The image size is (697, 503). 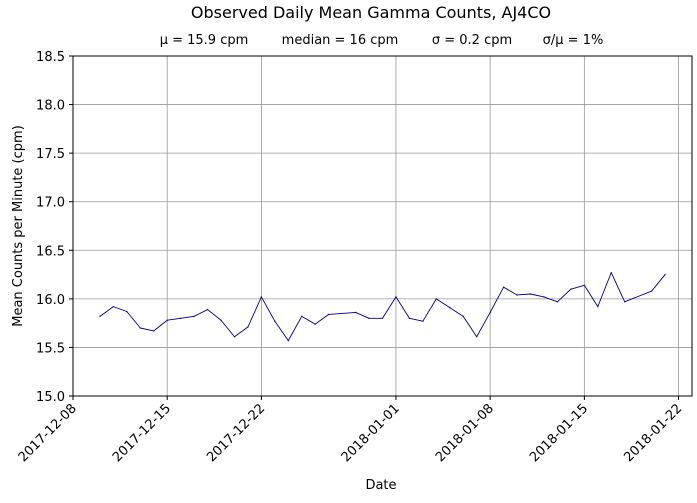 I want to click on y-tick-label: 15.0, so click(x=50, y=397).